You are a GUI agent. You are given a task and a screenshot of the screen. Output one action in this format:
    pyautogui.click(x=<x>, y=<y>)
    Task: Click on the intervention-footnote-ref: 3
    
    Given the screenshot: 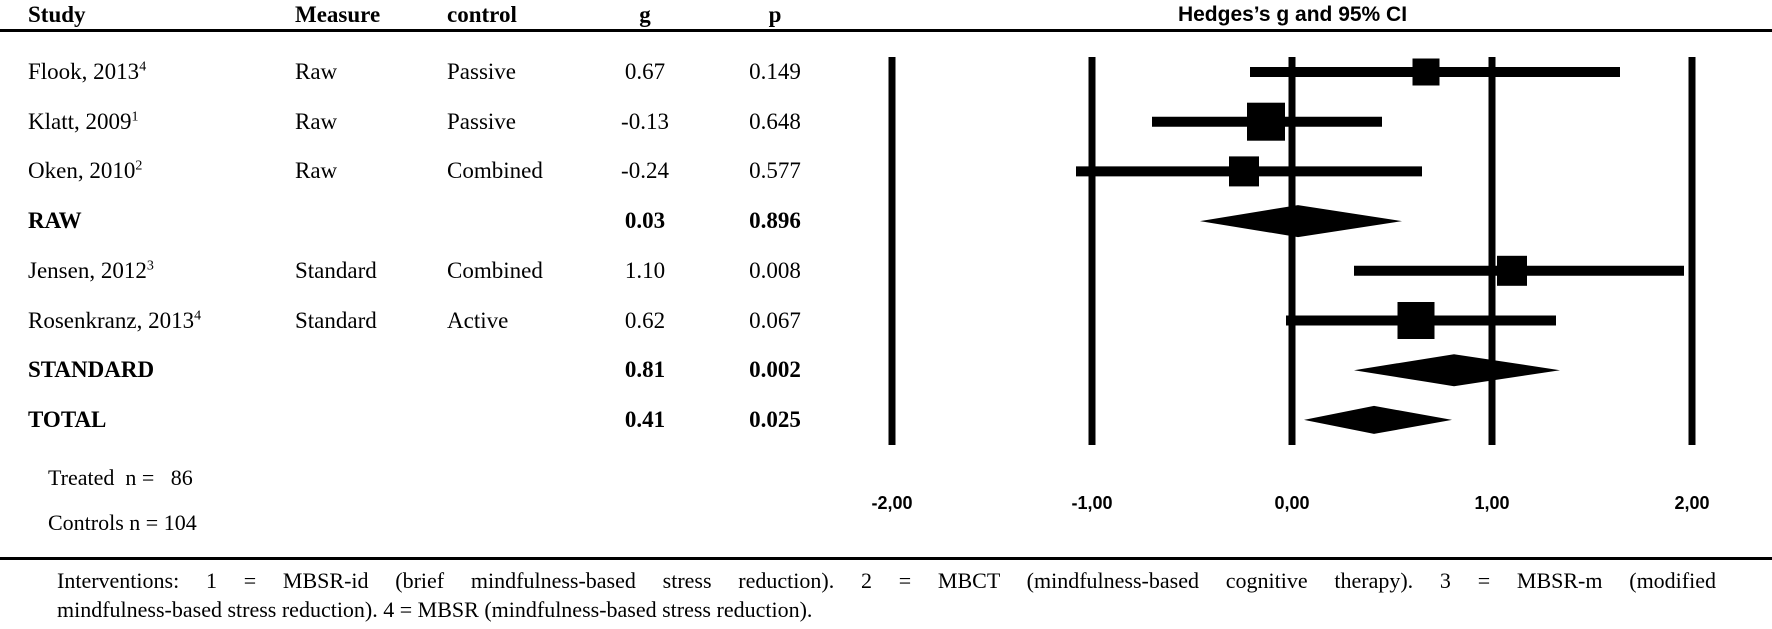 What is the action you would take?
    pyautogui.click(x=150, y=266)
    